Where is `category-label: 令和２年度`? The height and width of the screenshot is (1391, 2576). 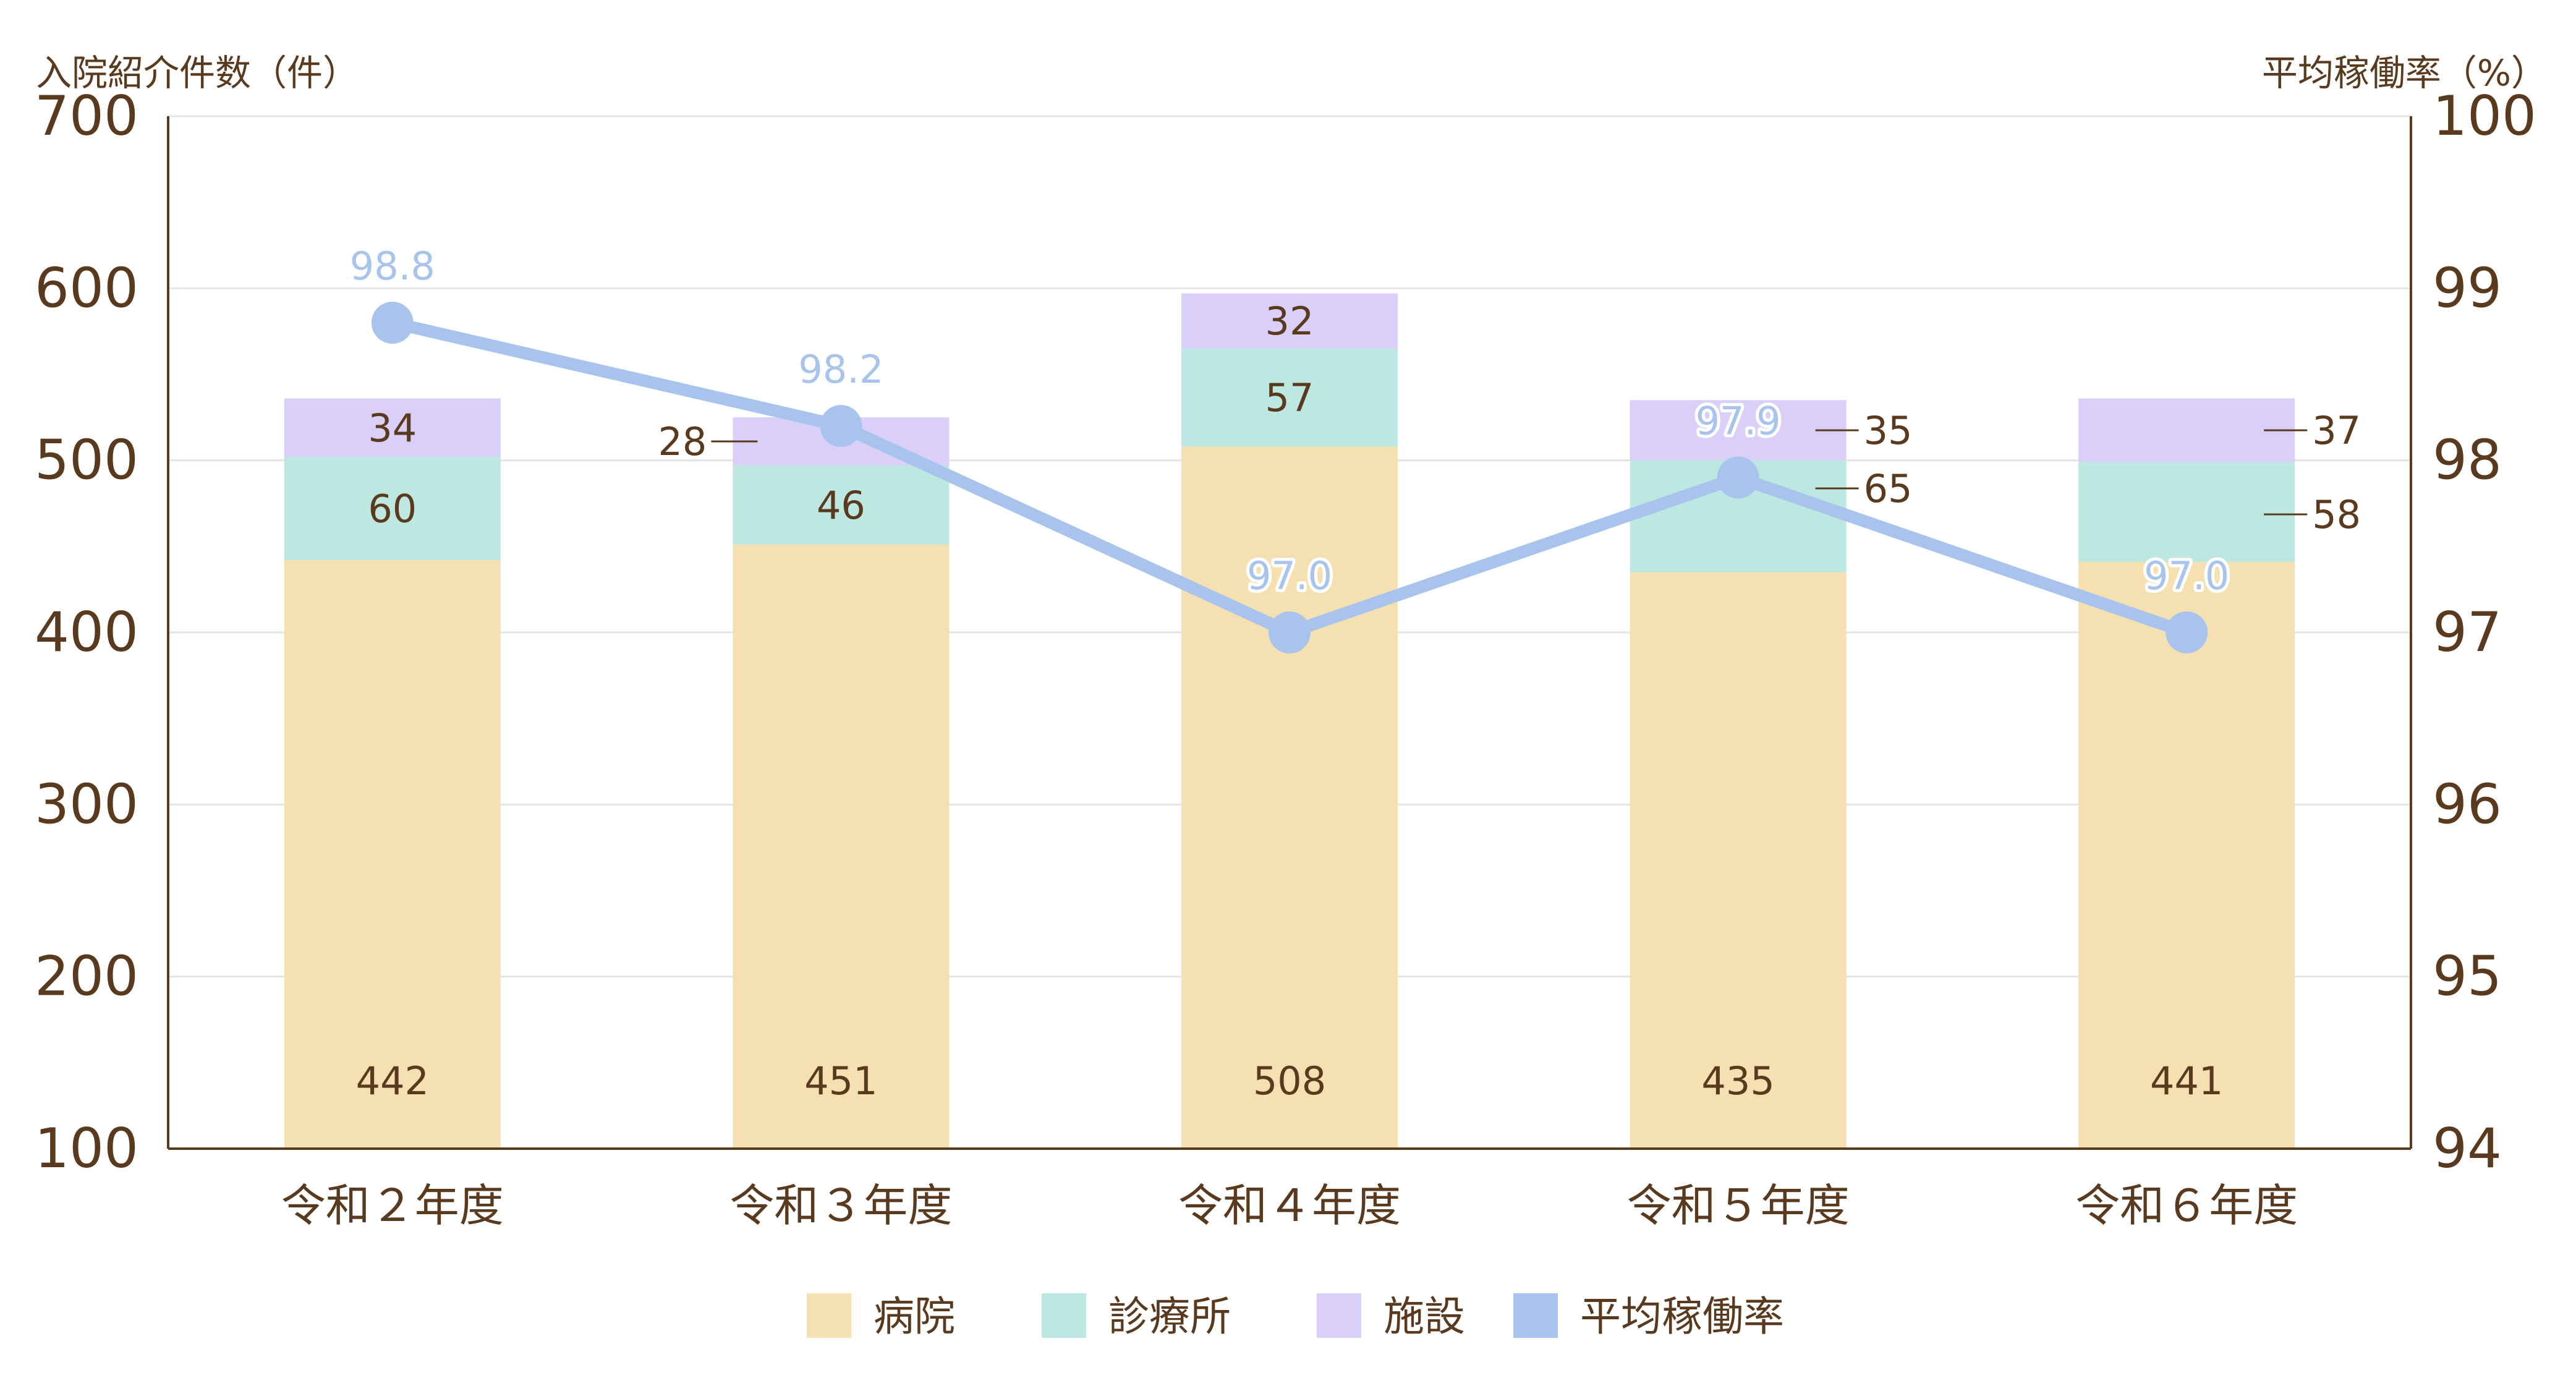
category-label: 令和２年度 is located at coordinates (392, 1205).